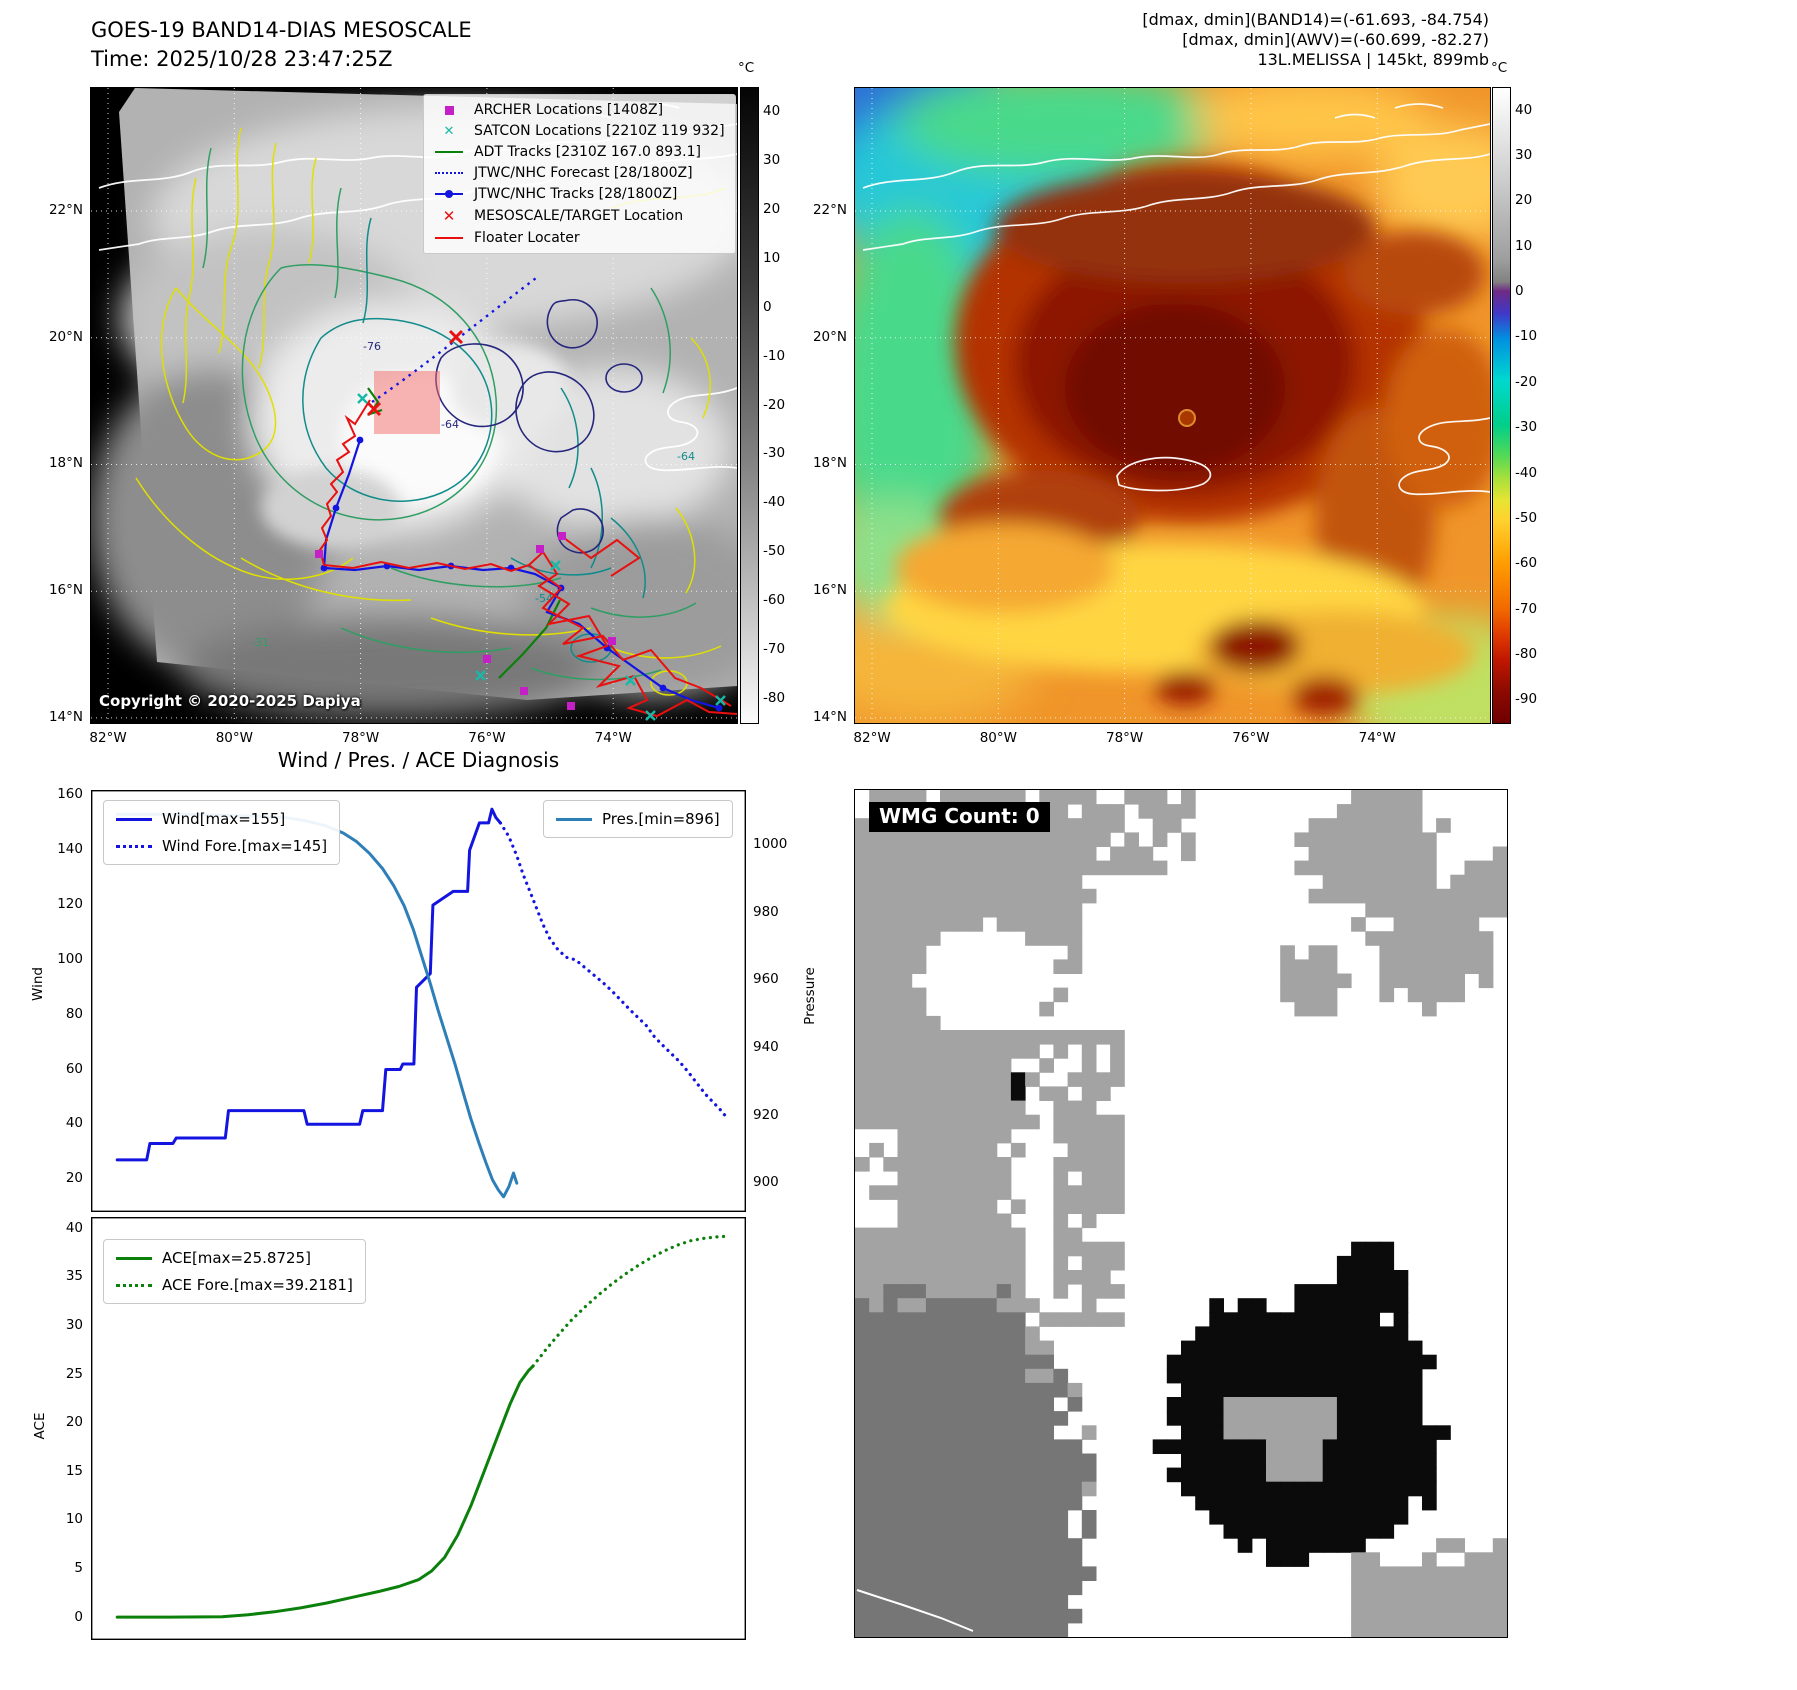 The image size is (1797, 1690). Describe the element at coordinates (1187, 418) in the screenshot. I see `hurricane-eye` at that location.